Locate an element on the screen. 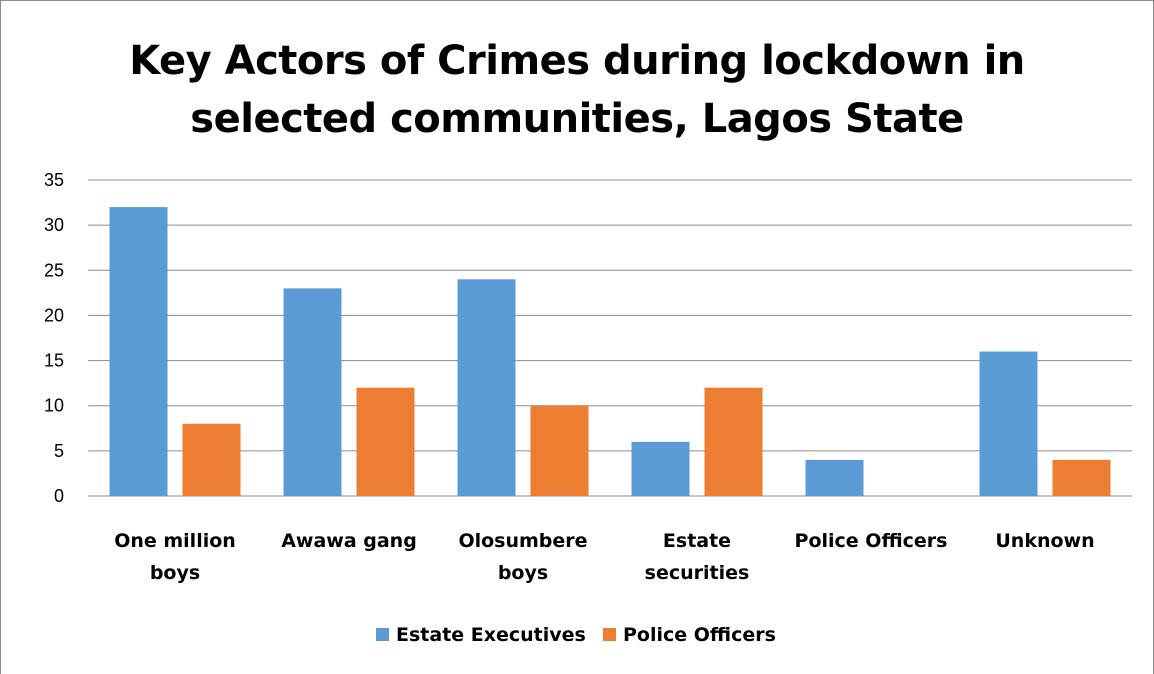 The height and width of the screenshot is (674, 1154). y-tick-label: 5 is located at coordinates (59, 451).